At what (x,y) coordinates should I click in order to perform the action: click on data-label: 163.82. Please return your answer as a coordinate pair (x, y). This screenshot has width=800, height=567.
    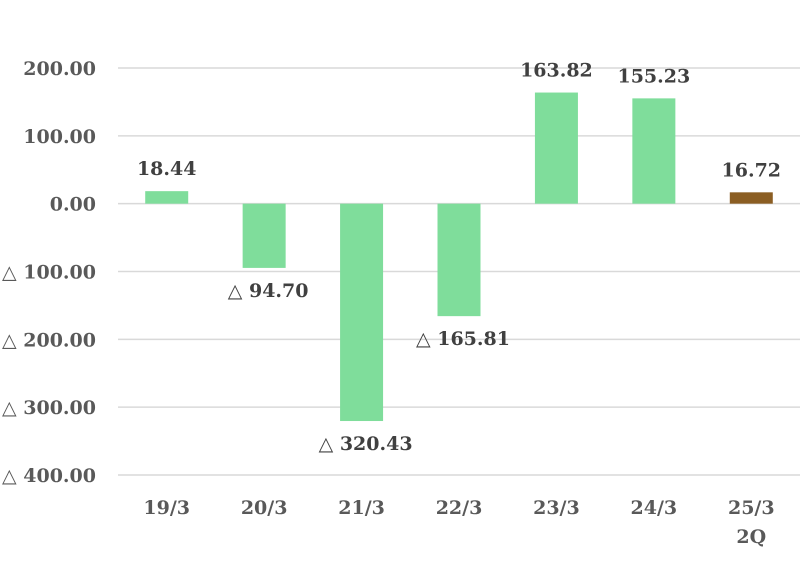
    Looking at the image, I should click on (556, 71).